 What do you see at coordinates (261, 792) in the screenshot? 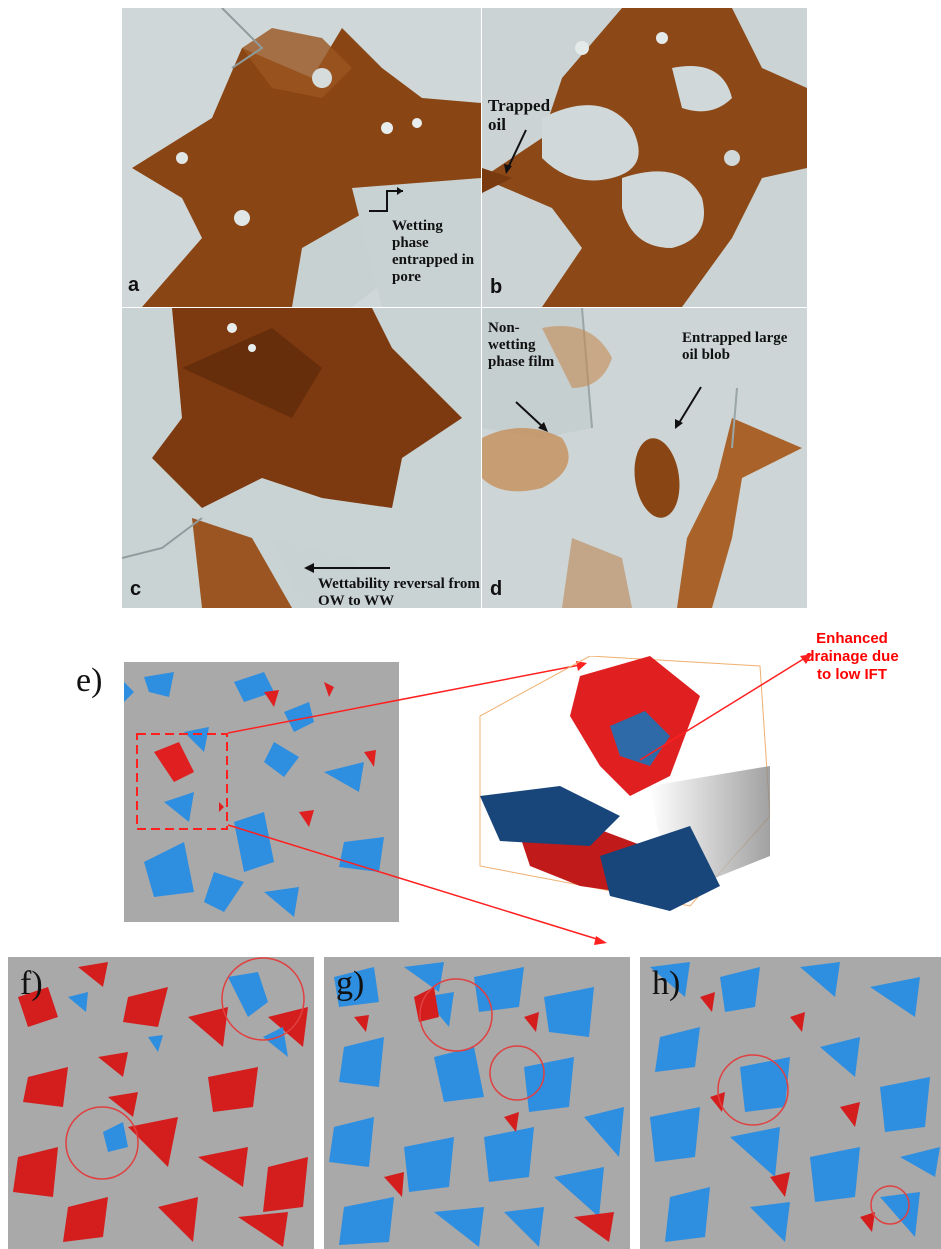
I see `segmented-slice-e` at bounding box center [261, 792].